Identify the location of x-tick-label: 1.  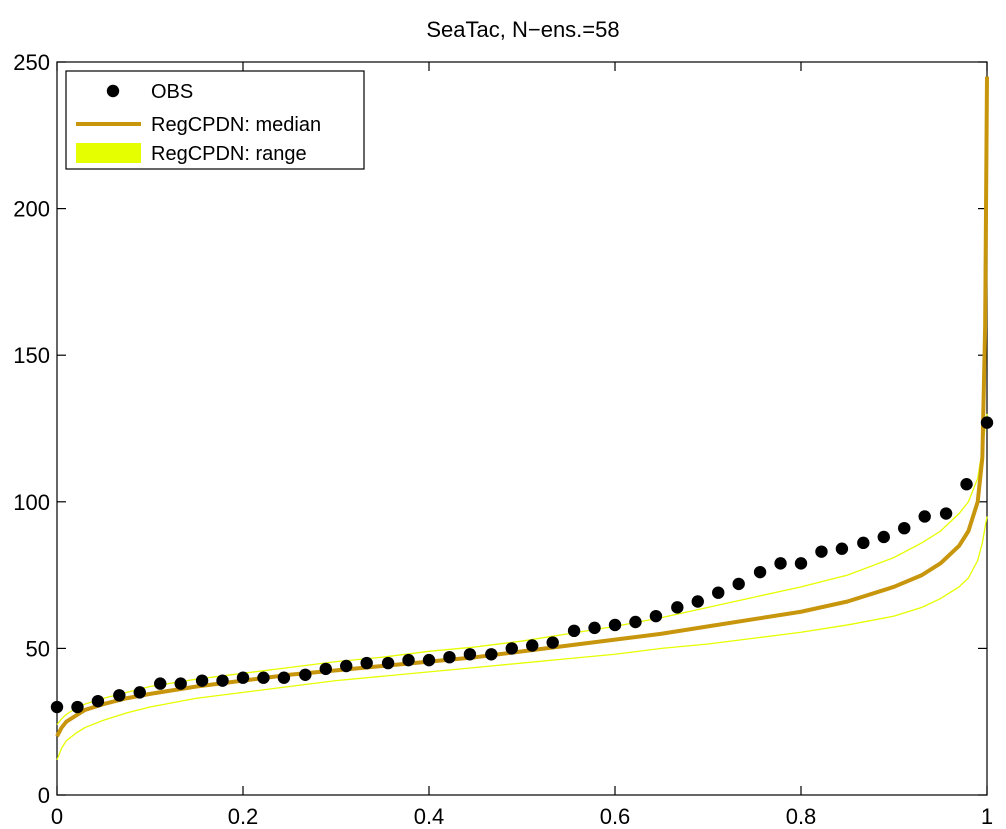
(987, 816).